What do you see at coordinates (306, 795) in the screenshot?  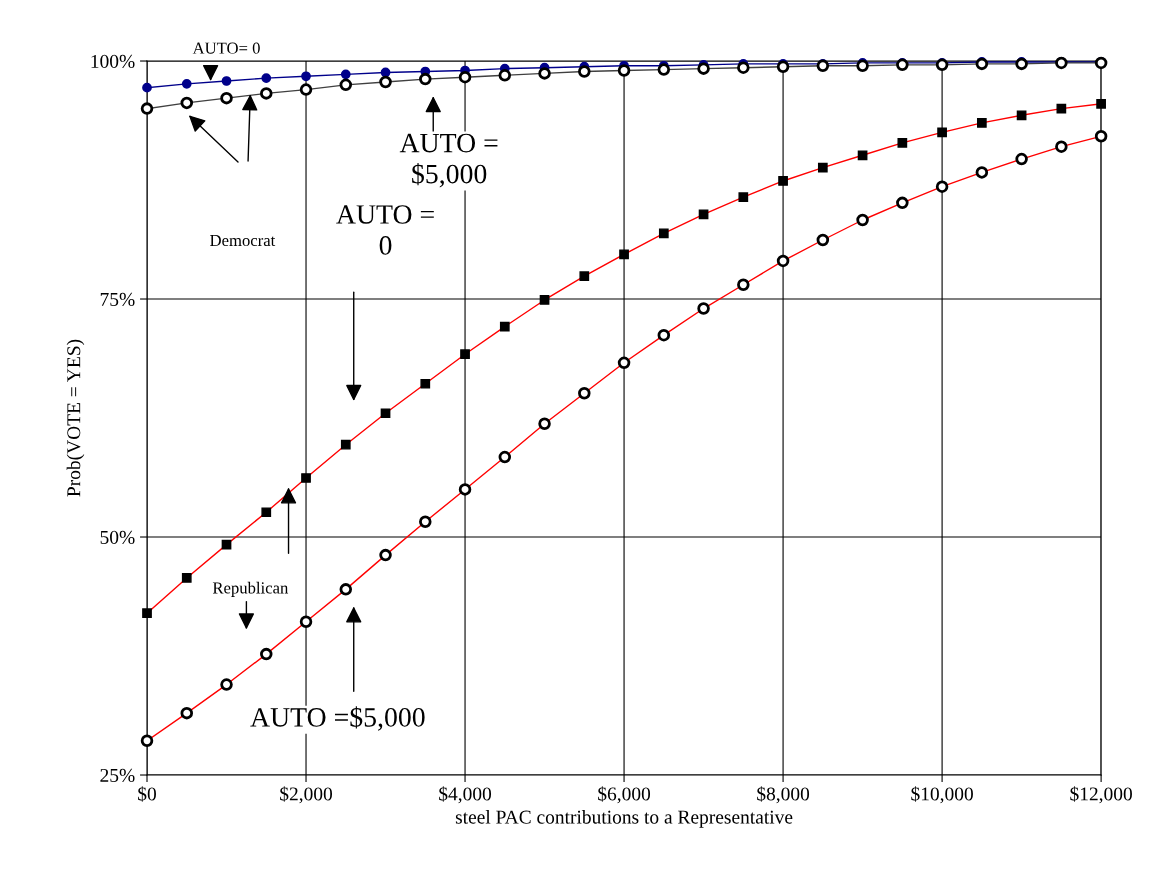 I see `x-tick-label: $2,000` at bounding box center [306, 795].